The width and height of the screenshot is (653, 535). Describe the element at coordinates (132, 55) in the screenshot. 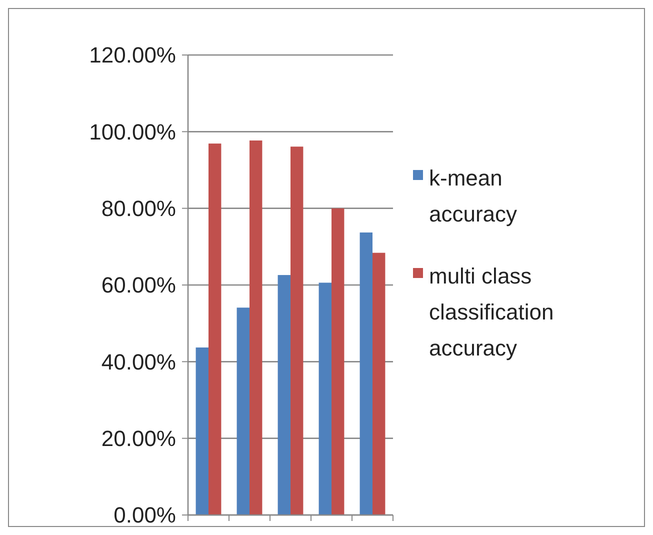

I see `y-tick-label: 120.00%` at that location.